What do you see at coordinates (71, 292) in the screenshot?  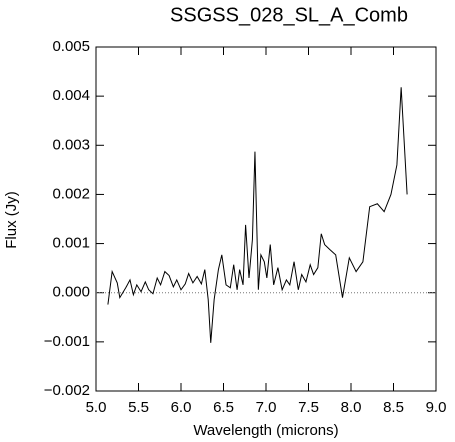 I see `y-tick-label: 0.000` at bounding box center [71, 292].